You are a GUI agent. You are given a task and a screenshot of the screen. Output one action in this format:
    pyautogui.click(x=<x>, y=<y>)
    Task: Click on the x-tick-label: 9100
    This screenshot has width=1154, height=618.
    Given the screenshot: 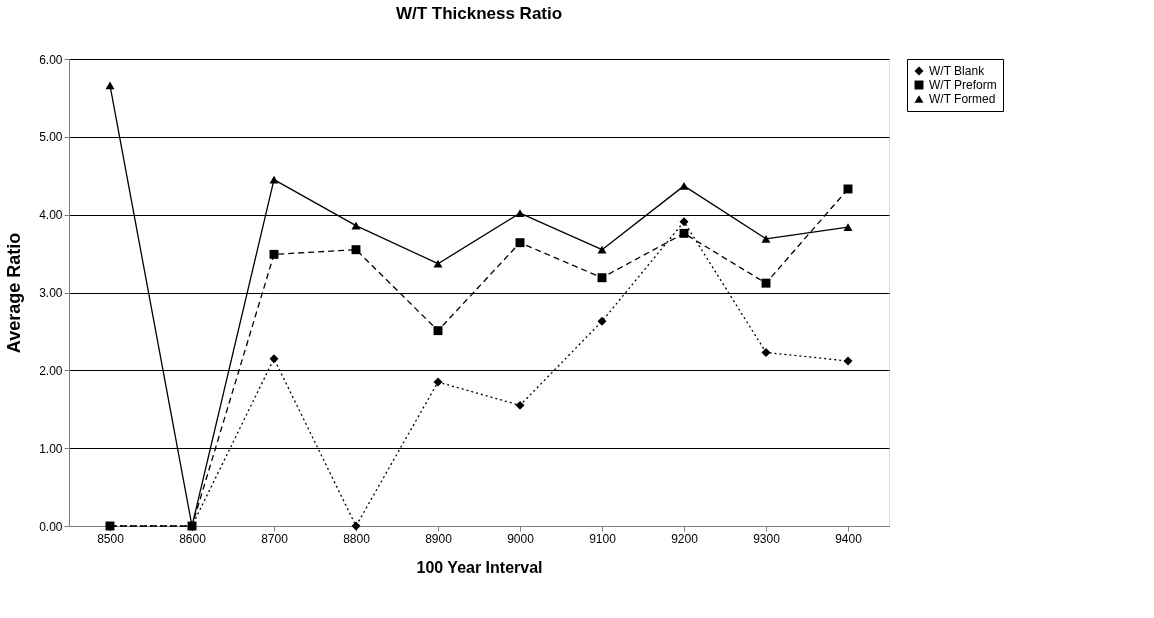 What is the action you would take?
    pyautogui.click(x=603, y=538)
    